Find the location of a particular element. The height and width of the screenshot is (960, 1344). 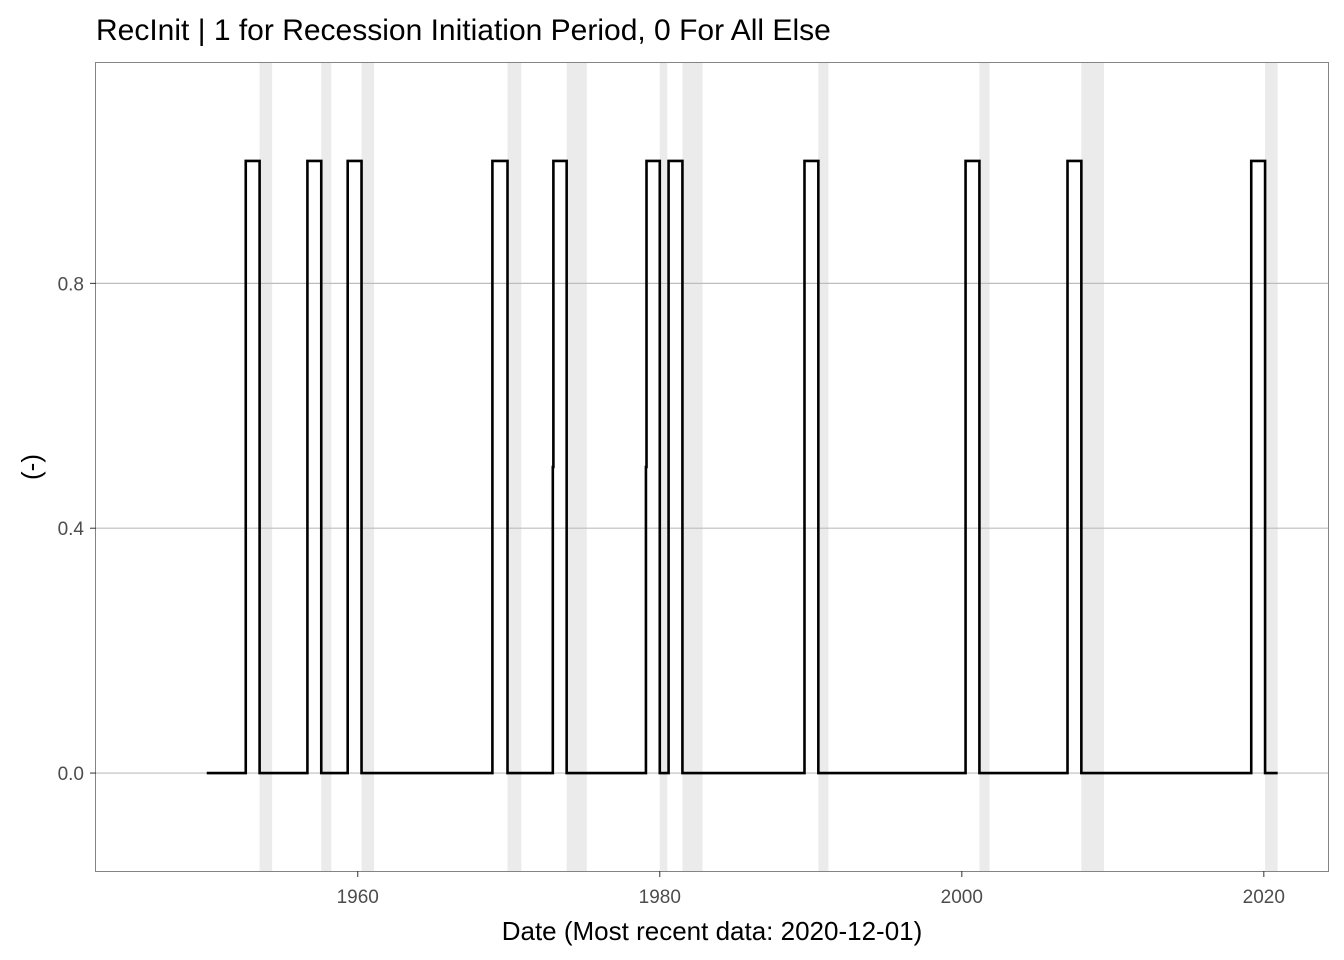

y-axis-title: (-) is located at coordinates (31, 467).